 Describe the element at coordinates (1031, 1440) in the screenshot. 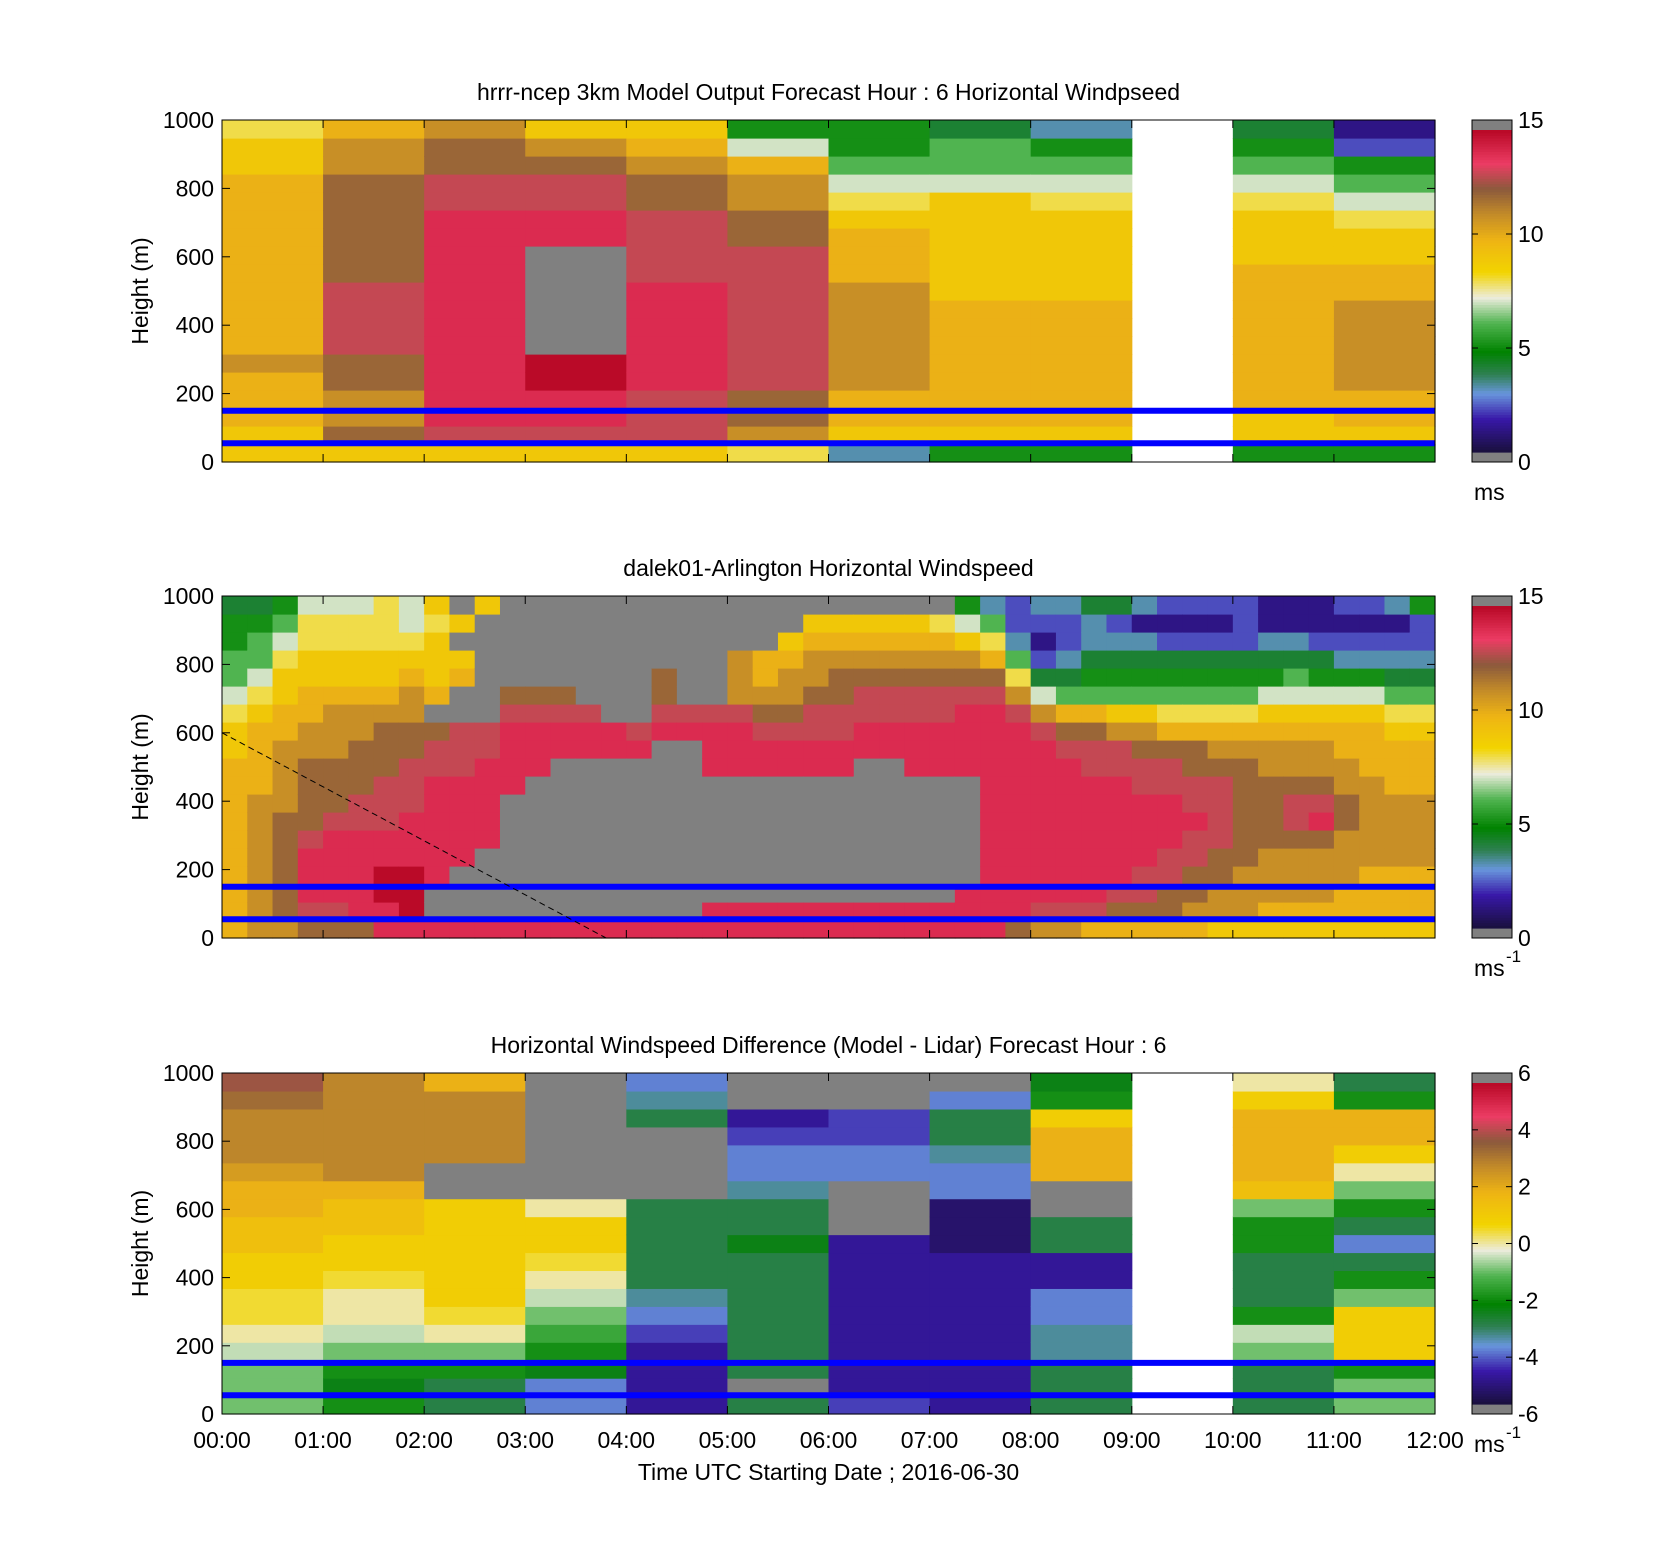

I see `x-tick-label: 08:00` at that location.